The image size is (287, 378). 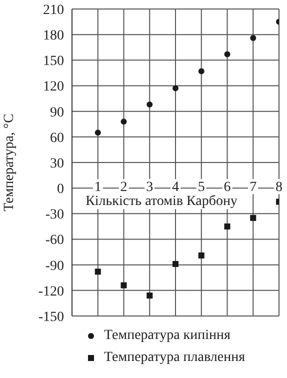 I want to click on y-axis-title: Температура, °C, so click(x=9, y=163).